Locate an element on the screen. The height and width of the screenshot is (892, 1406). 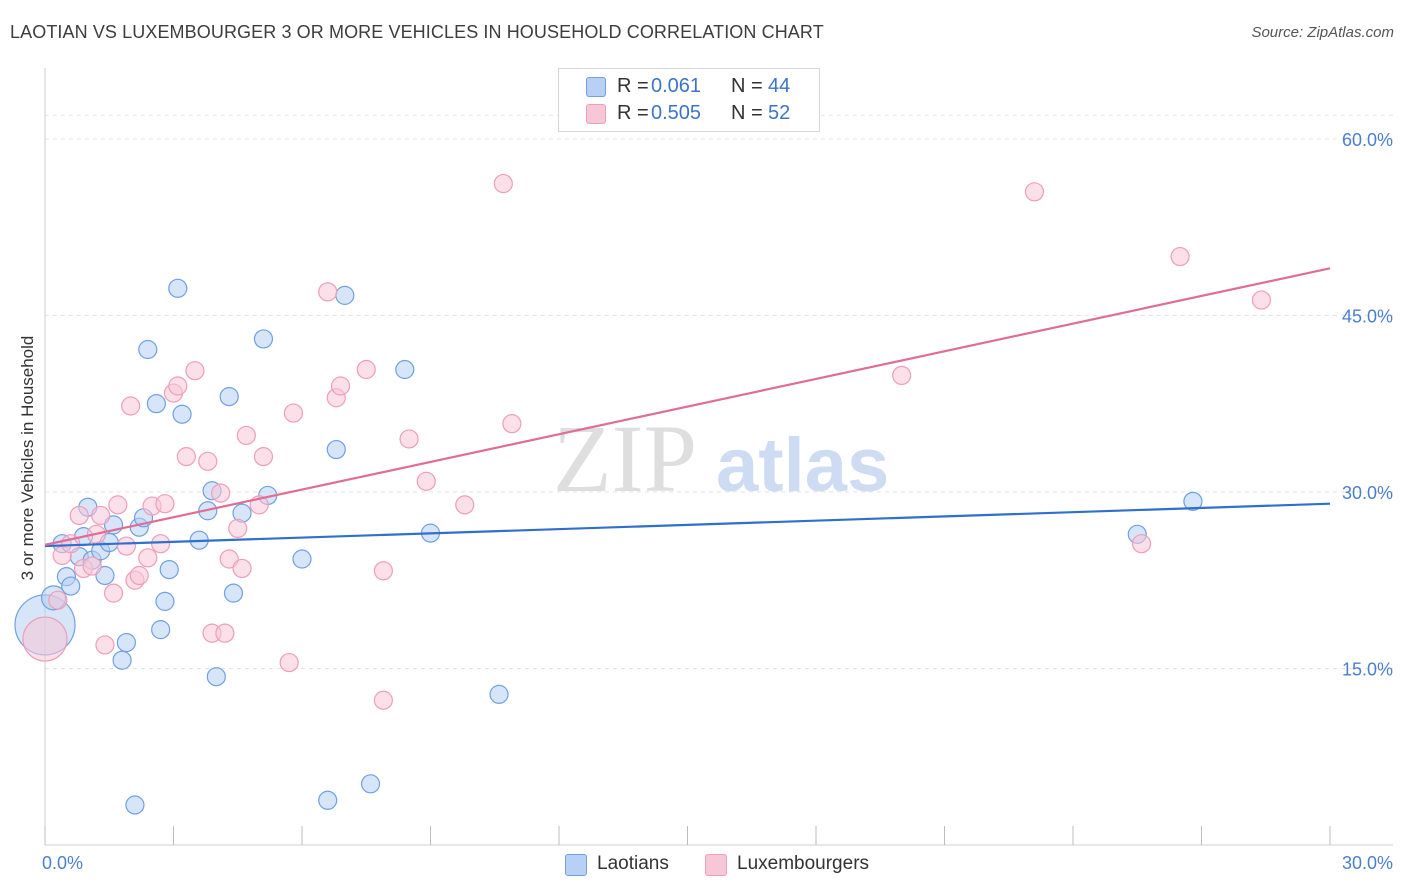
source-credit: Source: ZipAtlas.com is located at coordinates (1322, 32).